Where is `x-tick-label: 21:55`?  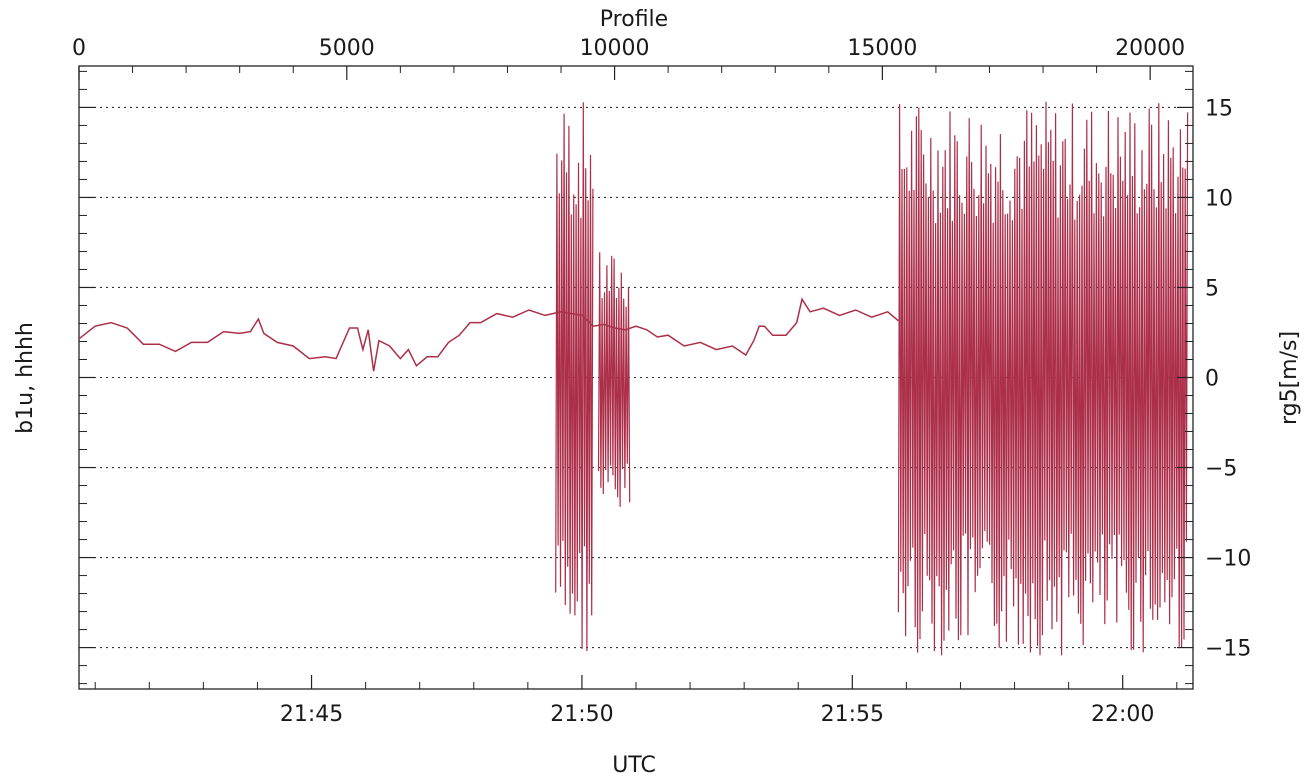
x-tick-label: 21:55 is located at coordinates (852, 714).